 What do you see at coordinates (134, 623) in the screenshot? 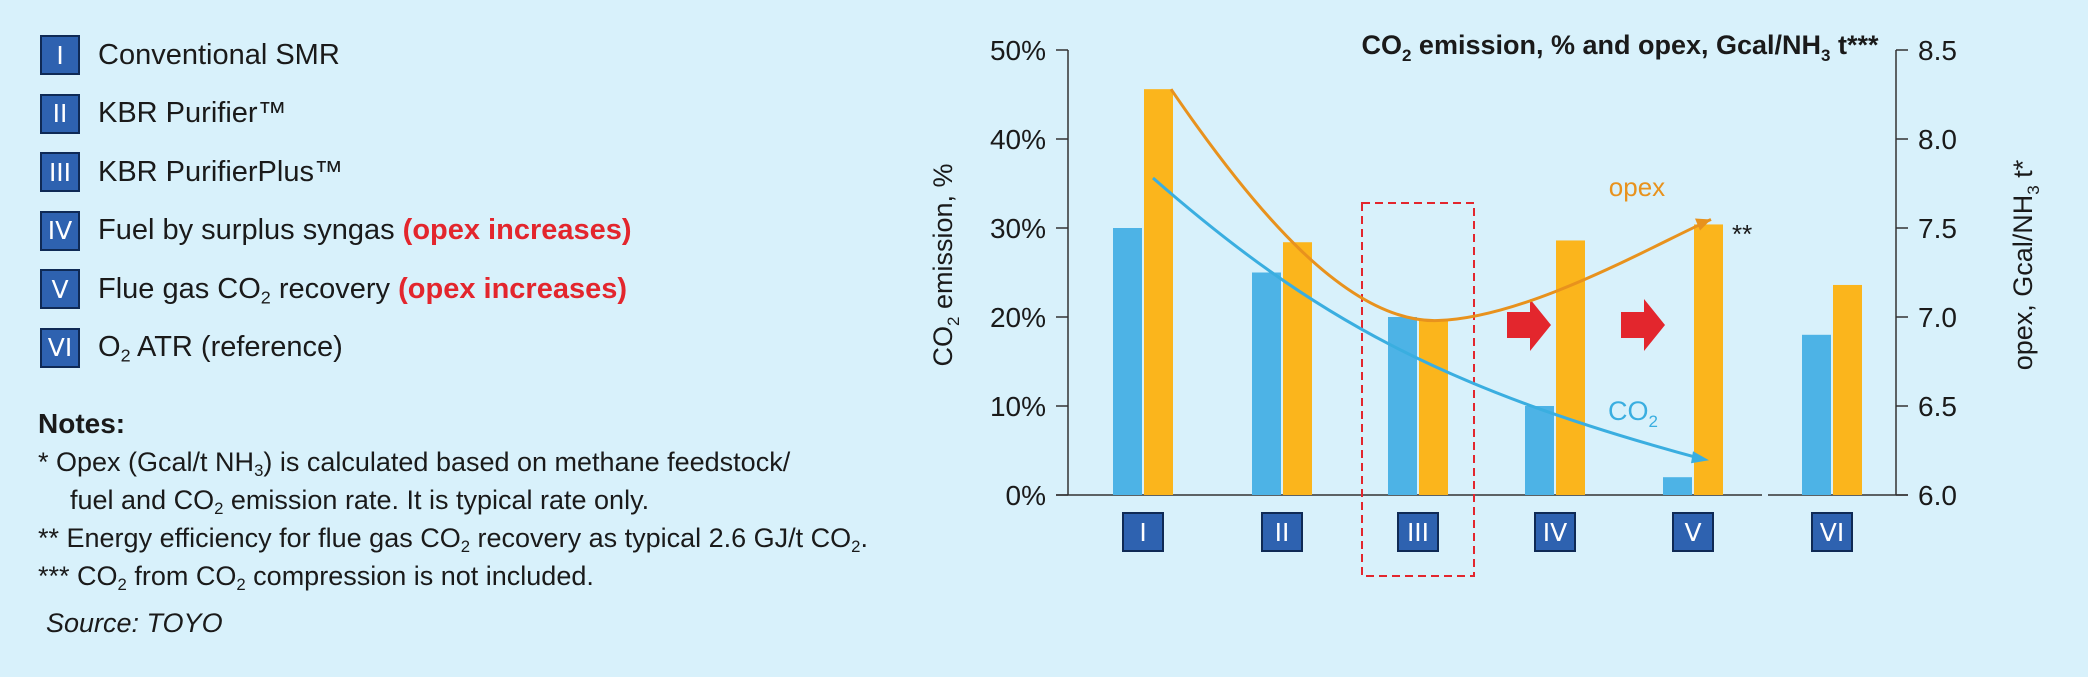
I see `source-credit: Source: TOYO` at bounding box center [134, 623].